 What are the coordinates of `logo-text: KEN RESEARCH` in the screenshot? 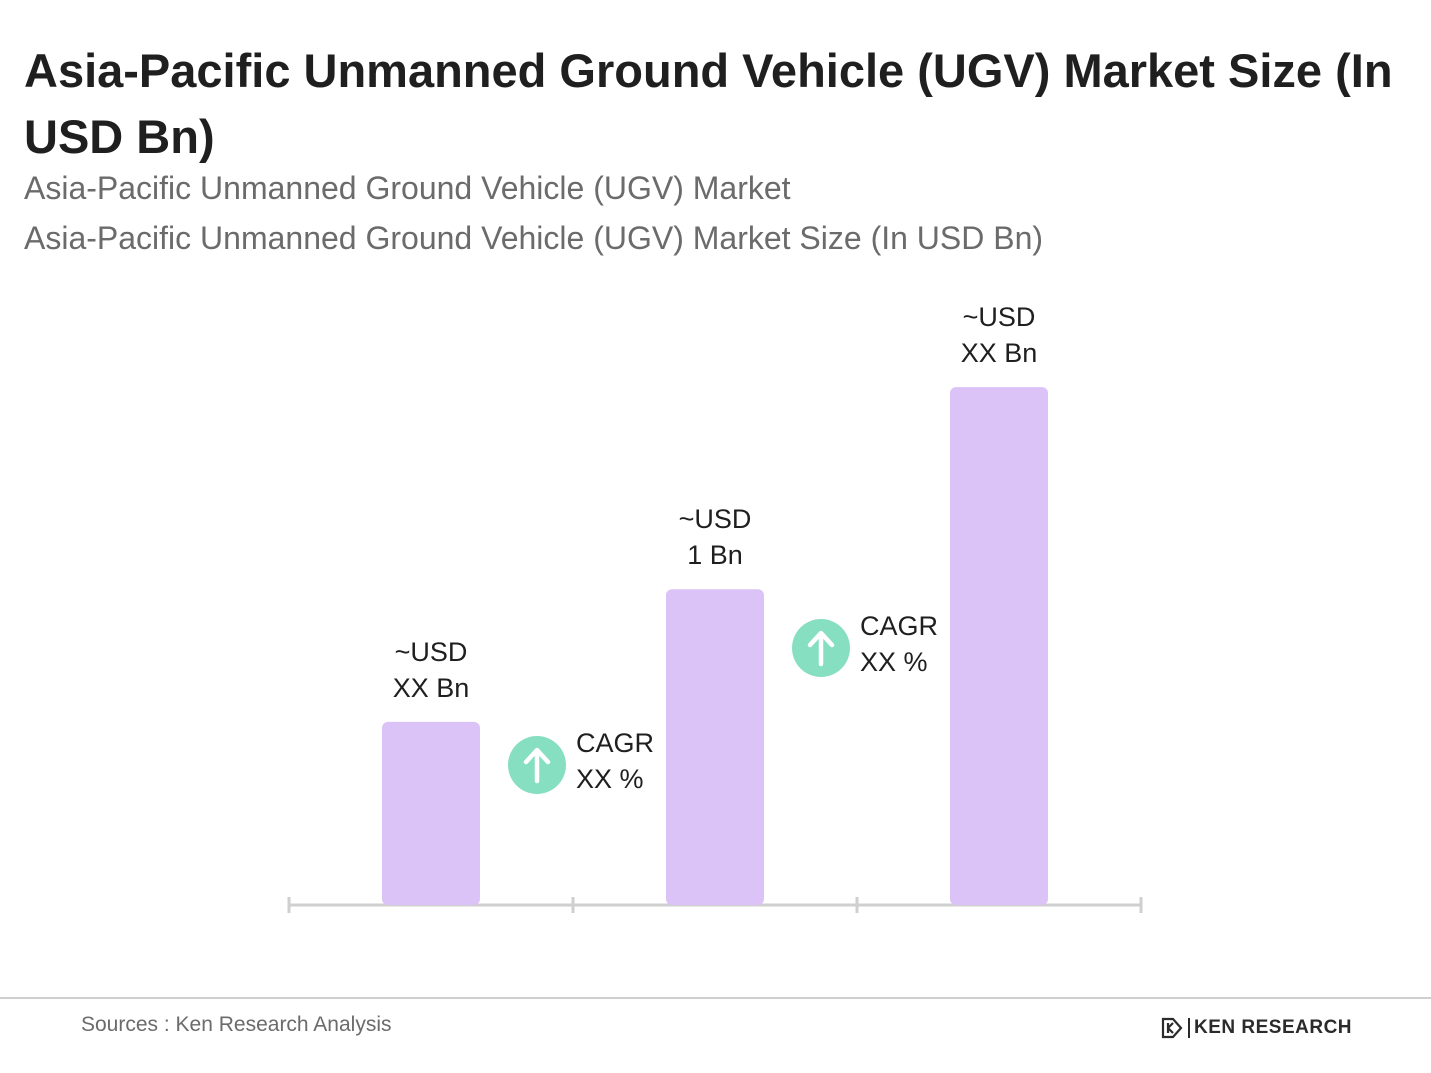 It's located at (1273, 1027).